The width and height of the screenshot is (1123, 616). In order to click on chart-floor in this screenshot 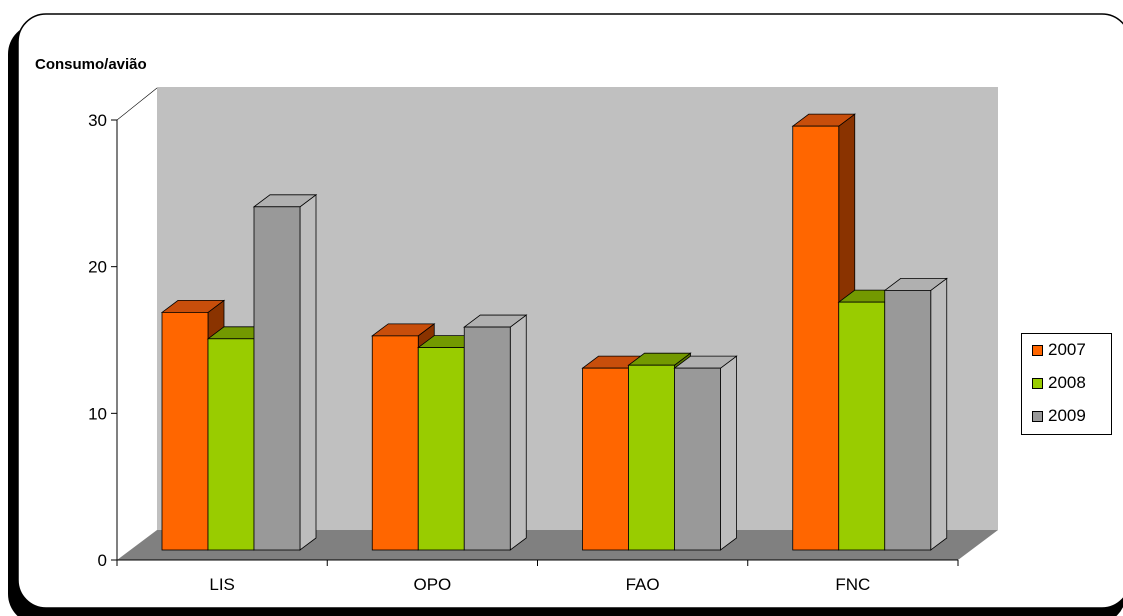, I will do `click(557, 545)`.